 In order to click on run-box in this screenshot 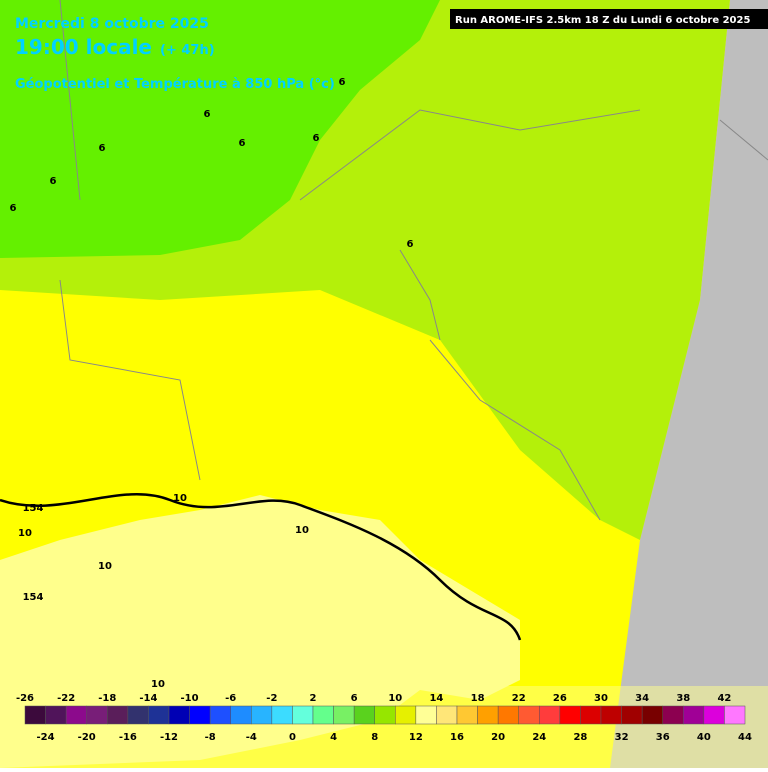, I will do `click(609, 19)`.